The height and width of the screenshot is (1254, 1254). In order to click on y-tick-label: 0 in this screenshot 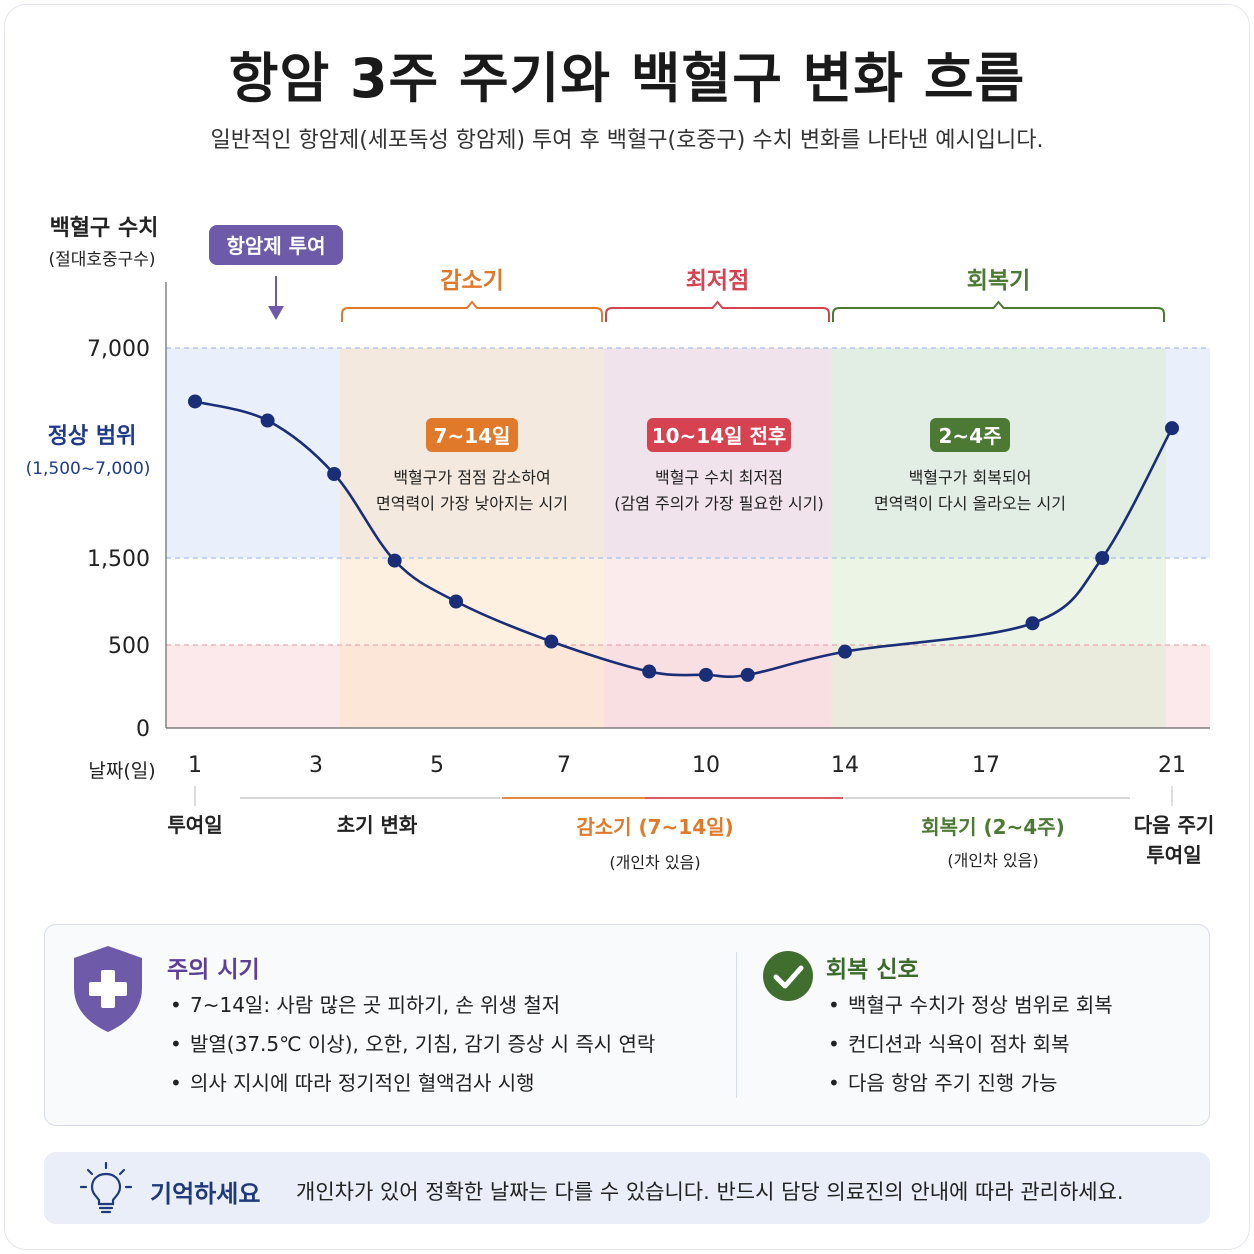, I will do `click(143, 729)`.